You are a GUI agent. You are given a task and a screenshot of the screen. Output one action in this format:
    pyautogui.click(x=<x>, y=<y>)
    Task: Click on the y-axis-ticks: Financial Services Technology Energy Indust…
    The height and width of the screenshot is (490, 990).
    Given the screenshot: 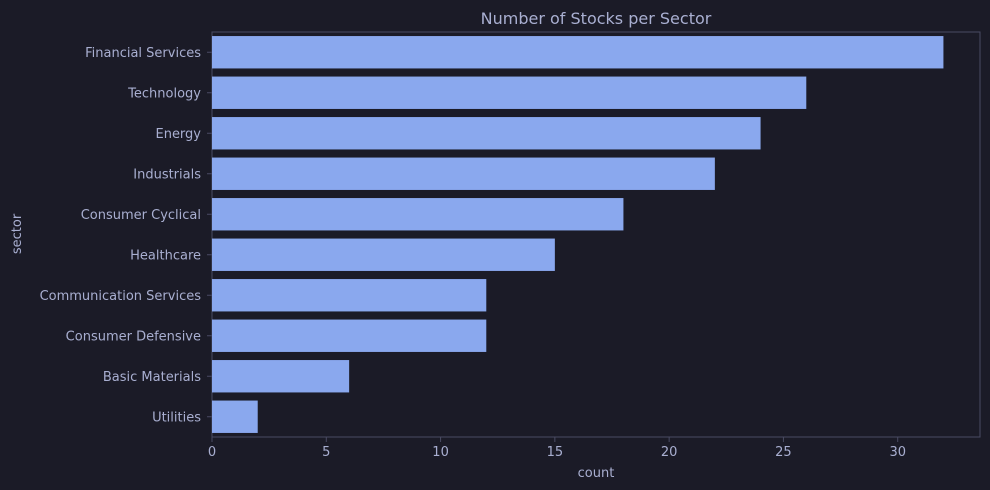 What is the action you would take?
    pyautogui.click(x=126, y=235)
    